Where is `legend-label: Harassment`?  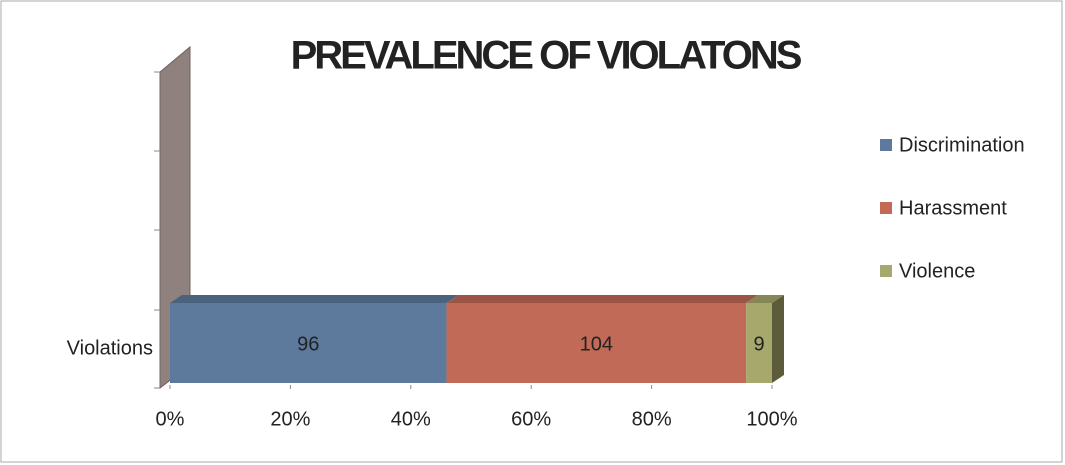 legend-label: Harassment is located at coordinates (953, 208).